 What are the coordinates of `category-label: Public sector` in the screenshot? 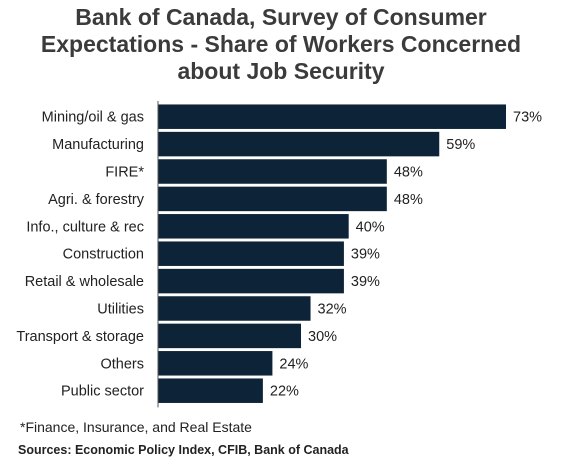 It's located at (102, 392).